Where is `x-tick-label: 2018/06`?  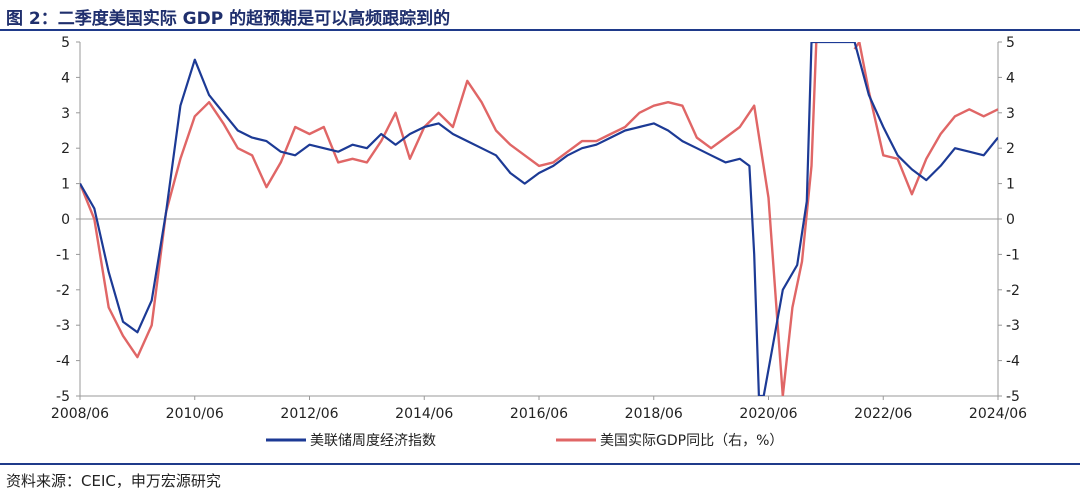
x-tick-label: 2018/06 is located at coordinates (654, 414).